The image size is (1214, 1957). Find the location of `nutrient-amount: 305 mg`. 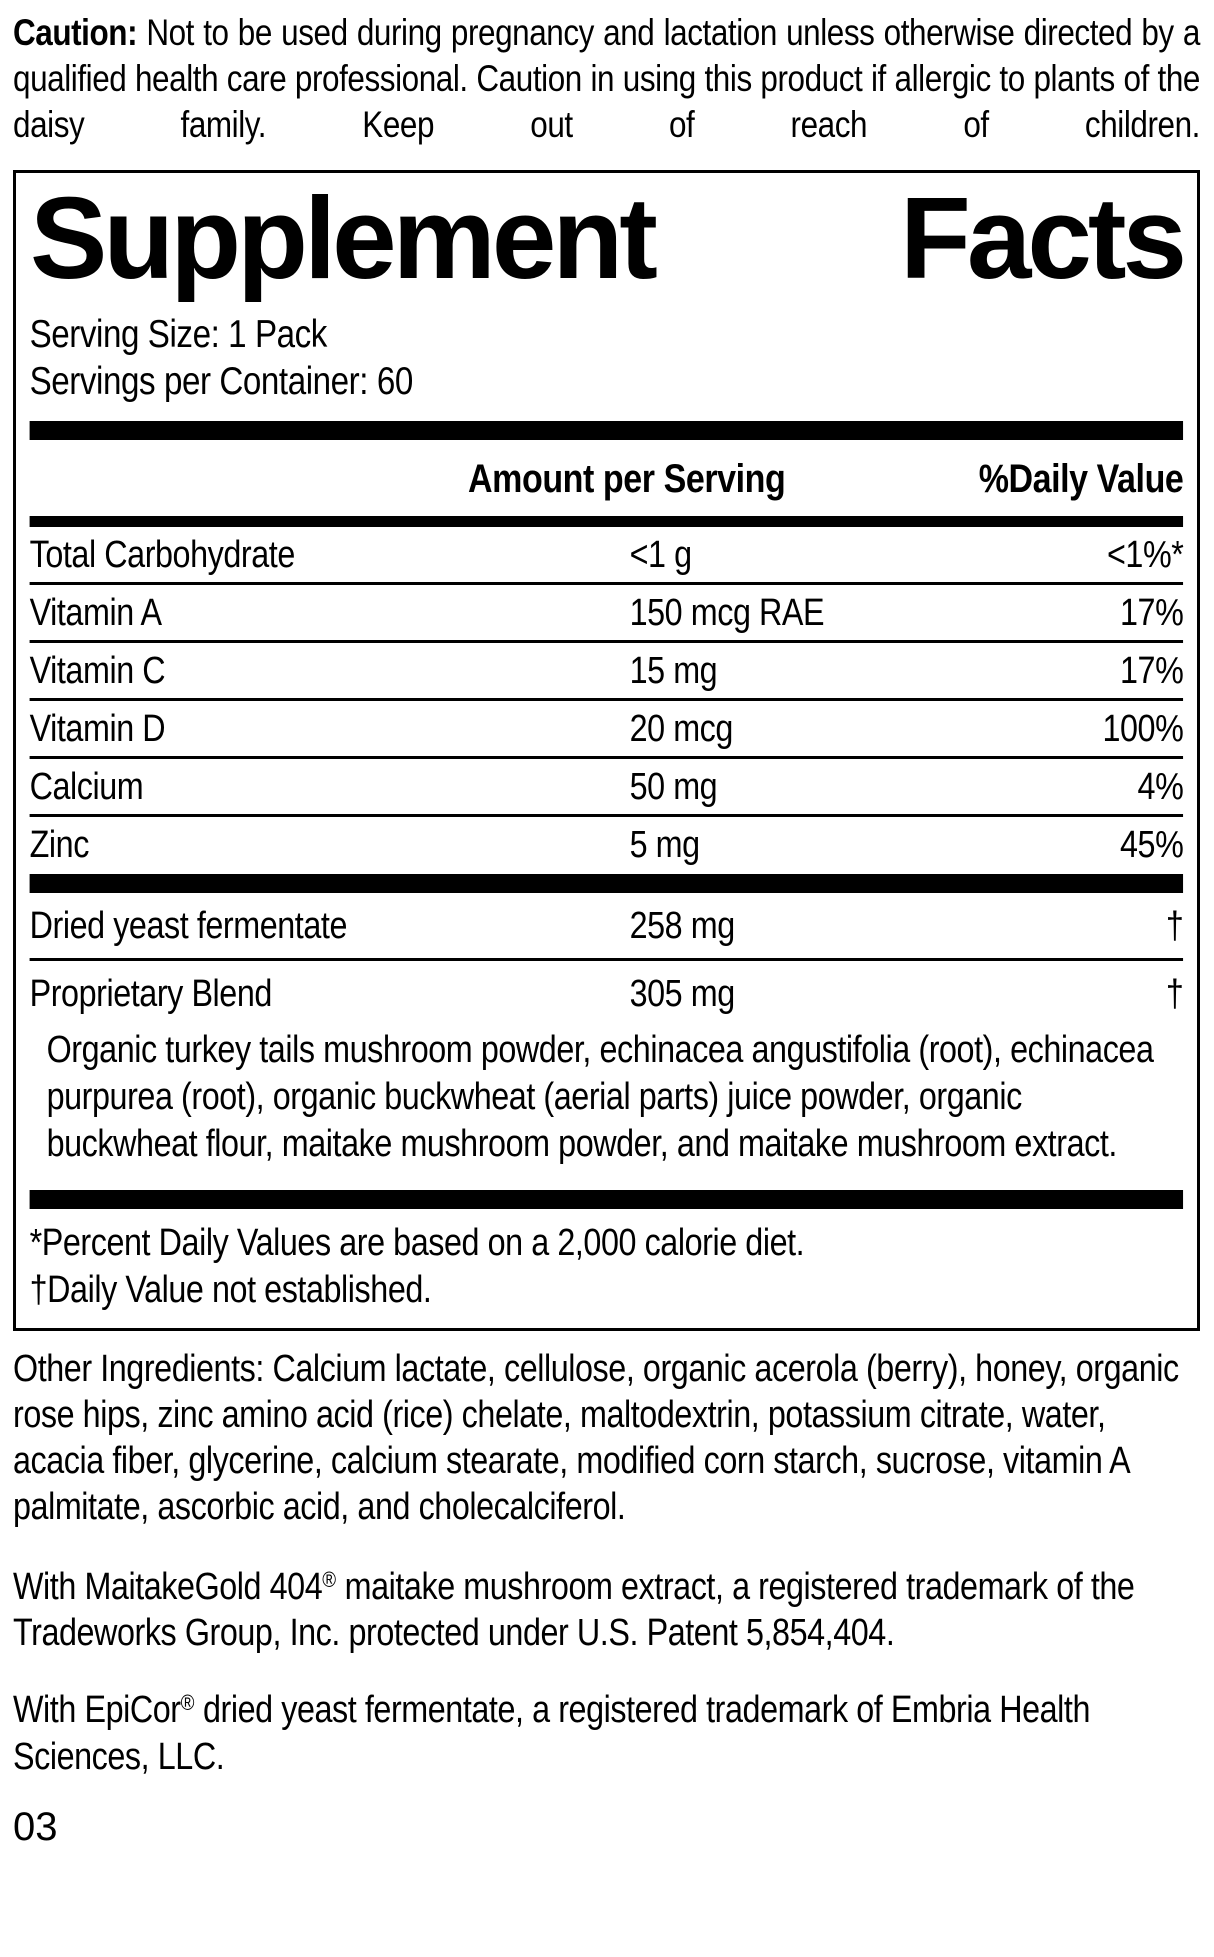

nutrient-amount: 305 mg is located at coordinates (682, 994).